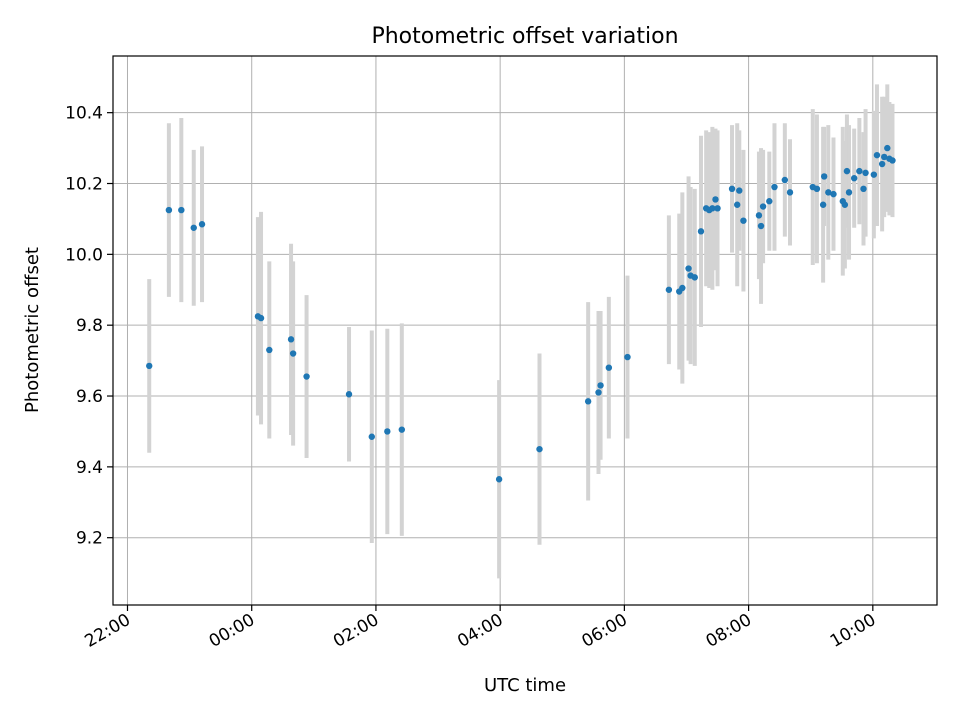 The width and height of the screenshot is (960, 720). Describe the element at coordinates (84, 114) in the screenshot. I see `y-tick-label: 10.4` at that location.